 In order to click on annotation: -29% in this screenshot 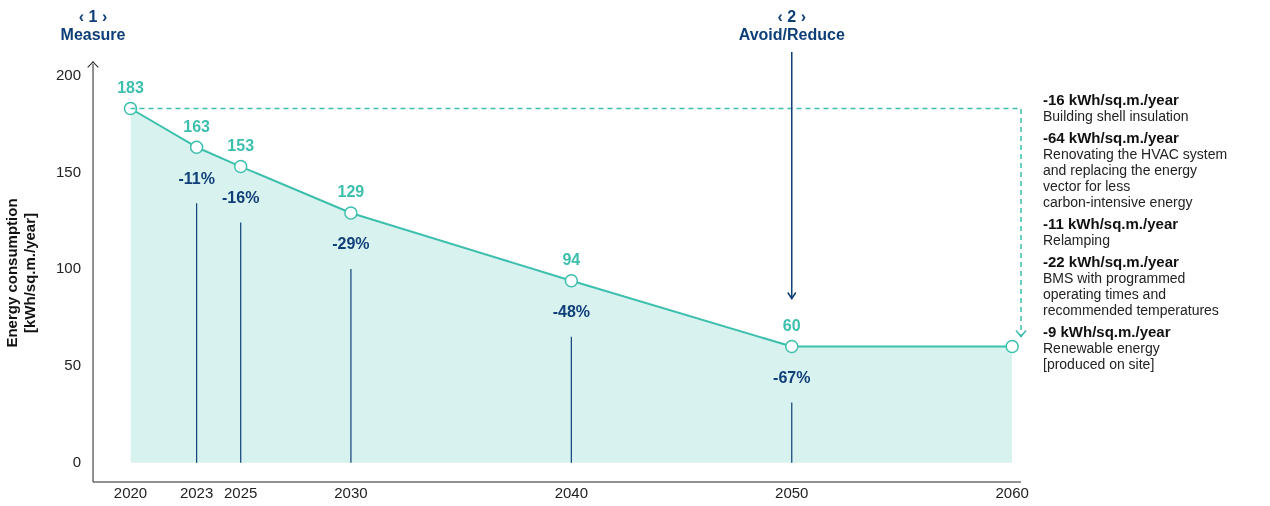, I will do `click(351, 244)`.